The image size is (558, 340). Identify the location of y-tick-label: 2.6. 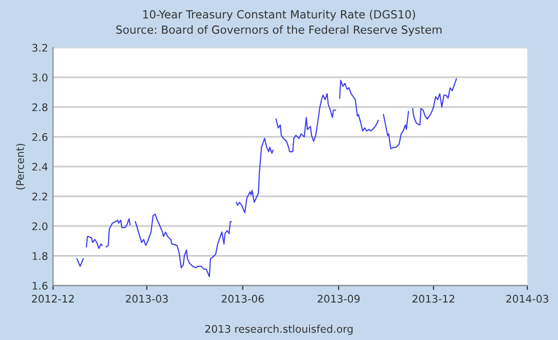
(40, 137).